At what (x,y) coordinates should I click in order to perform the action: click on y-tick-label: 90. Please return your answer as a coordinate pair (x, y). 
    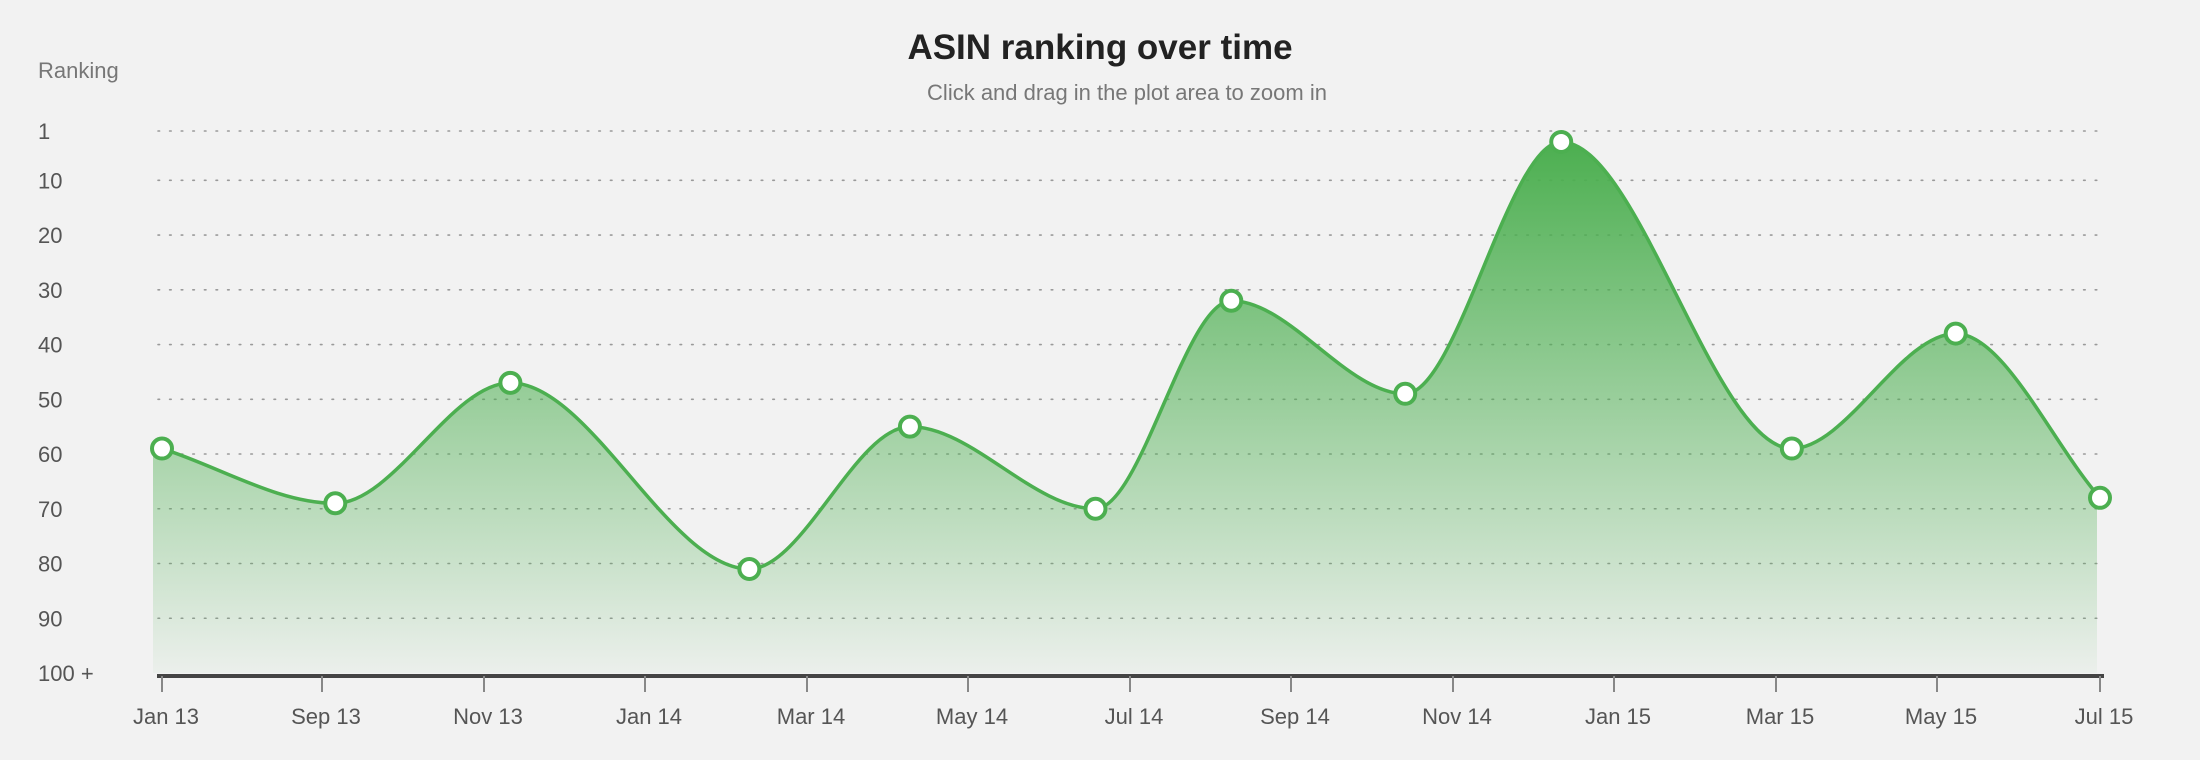
    Looking at the image, I should click on (50, 618).